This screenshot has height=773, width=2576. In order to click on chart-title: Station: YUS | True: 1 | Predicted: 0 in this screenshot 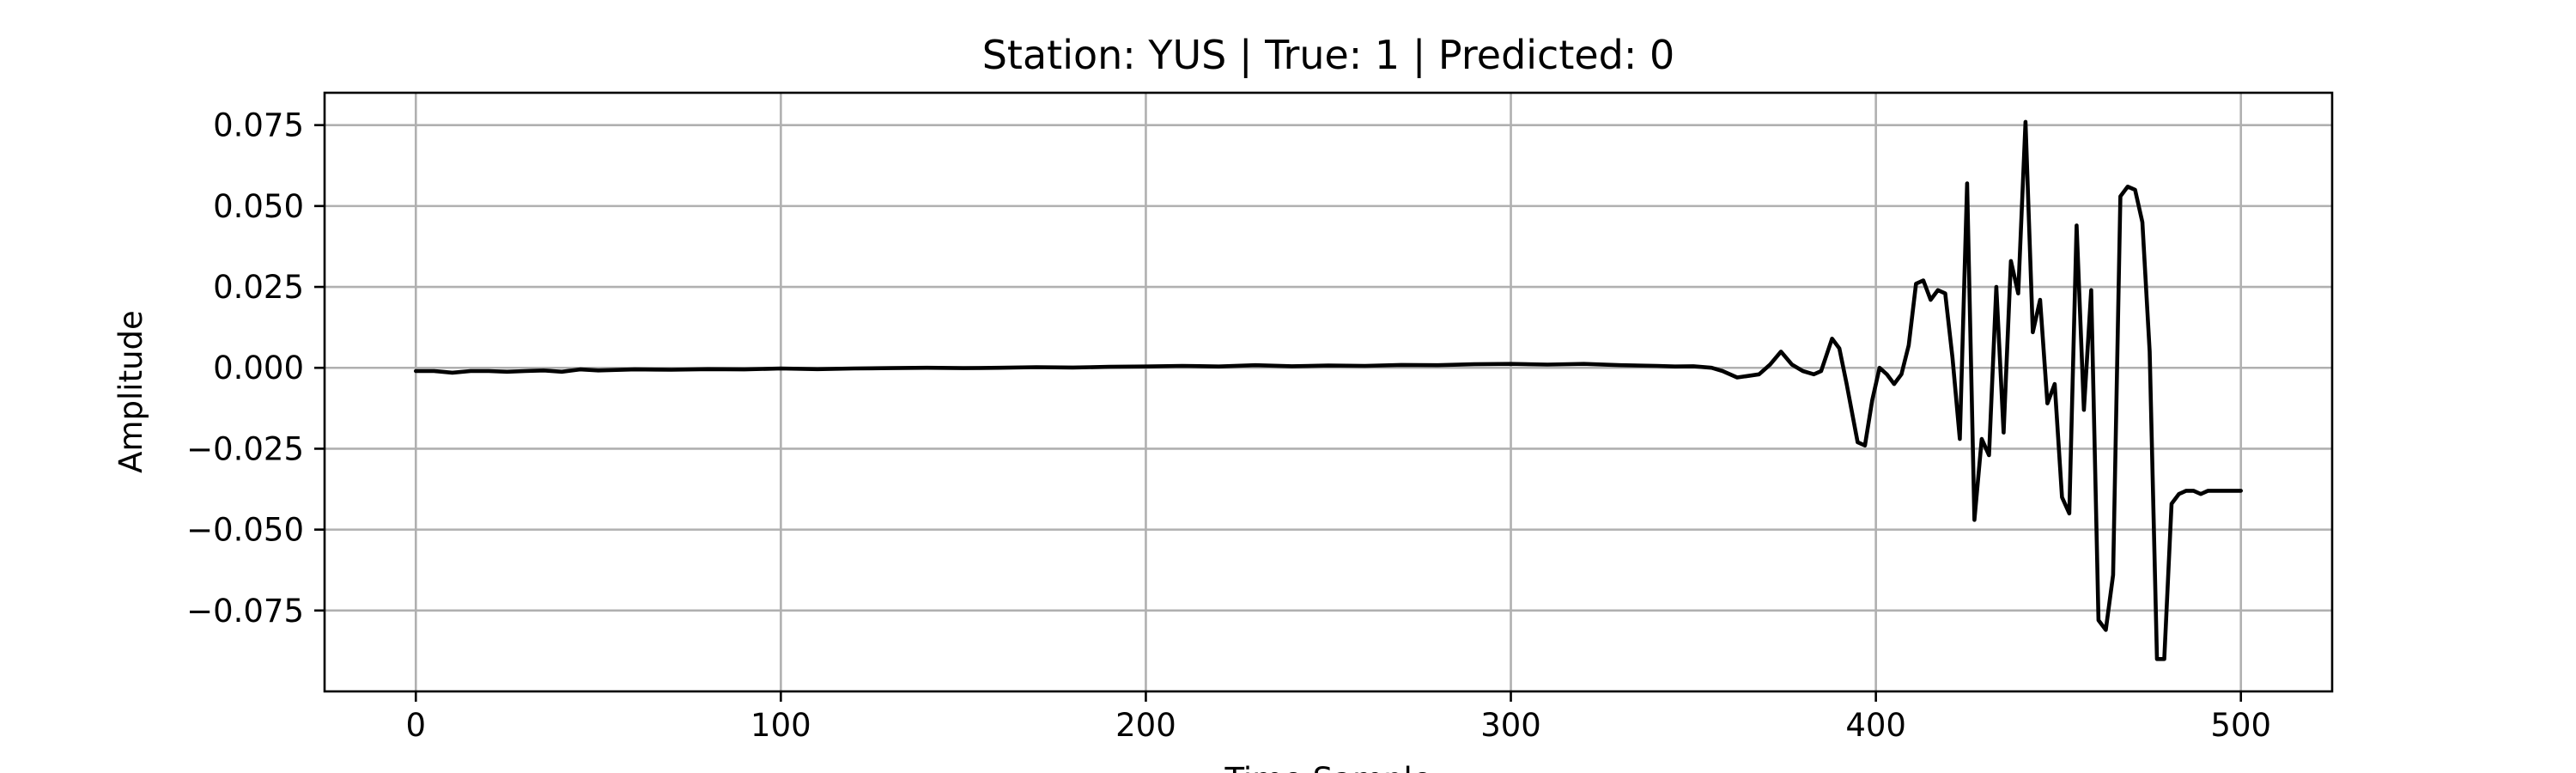, I will do `click(1328, 55)`.